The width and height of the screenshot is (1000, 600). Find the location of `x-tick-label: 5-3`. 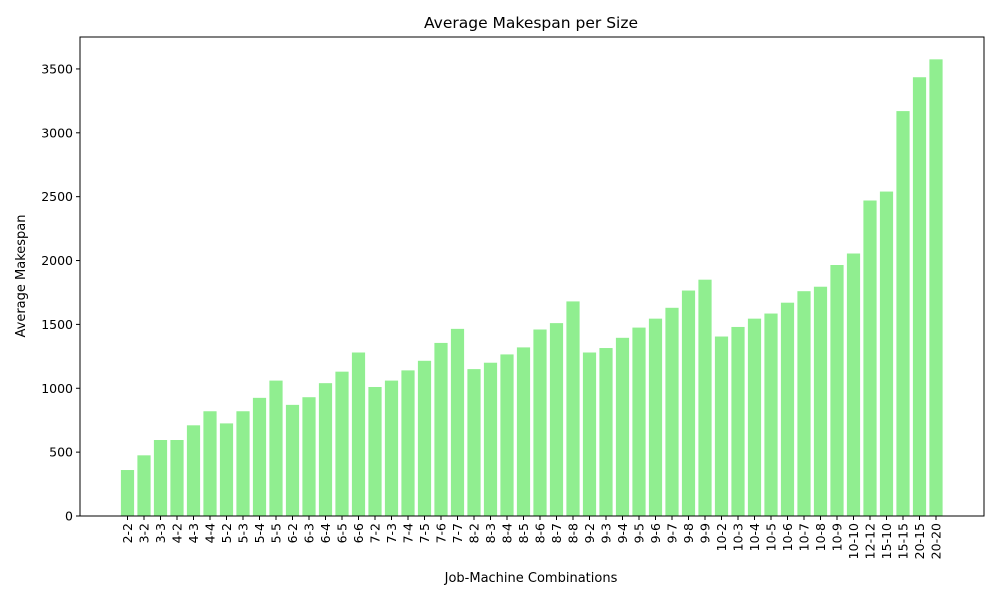

x-tick-label: 5-3 is located at coordinates (243, 533).